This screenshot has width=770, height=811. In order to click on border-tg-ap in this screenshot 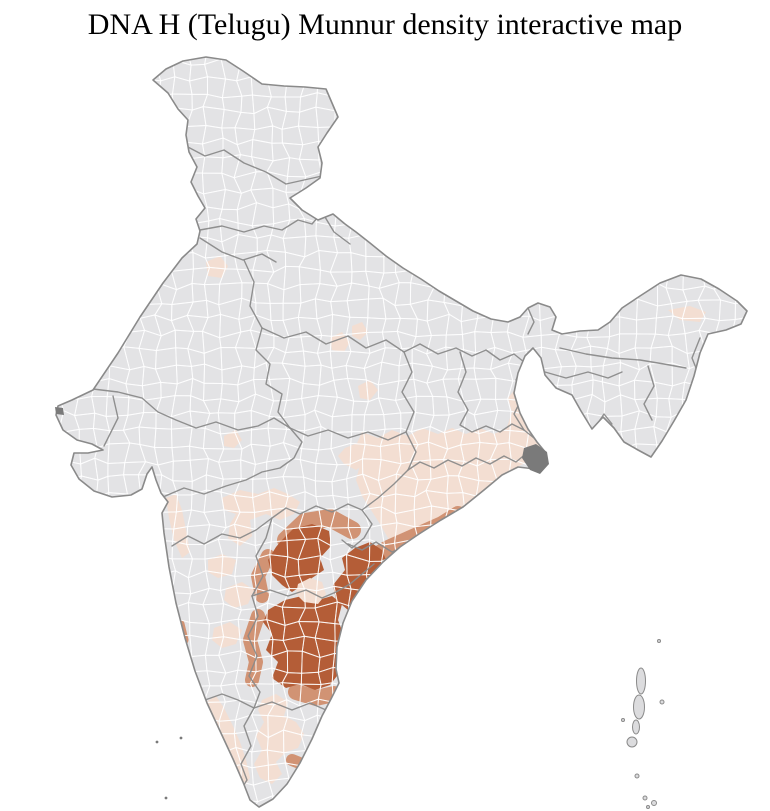, I will do `click(313, 581)`.